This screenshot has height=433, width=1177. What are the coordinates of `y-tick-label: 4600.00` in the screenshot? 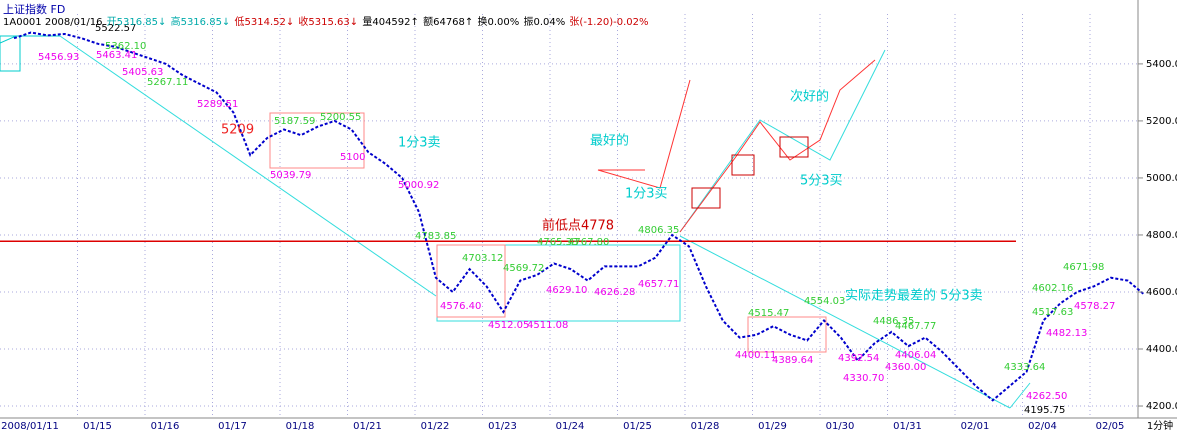 It's located at (1161, 292).